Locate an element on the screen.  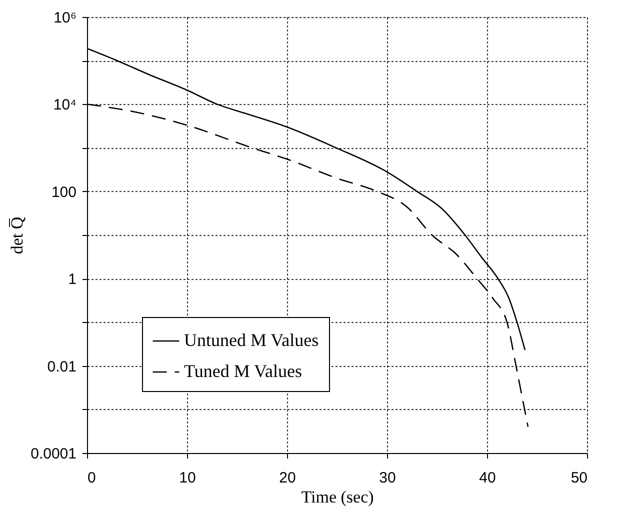
y-tick-label: 10⁴ is located at coordinates (64, 105).